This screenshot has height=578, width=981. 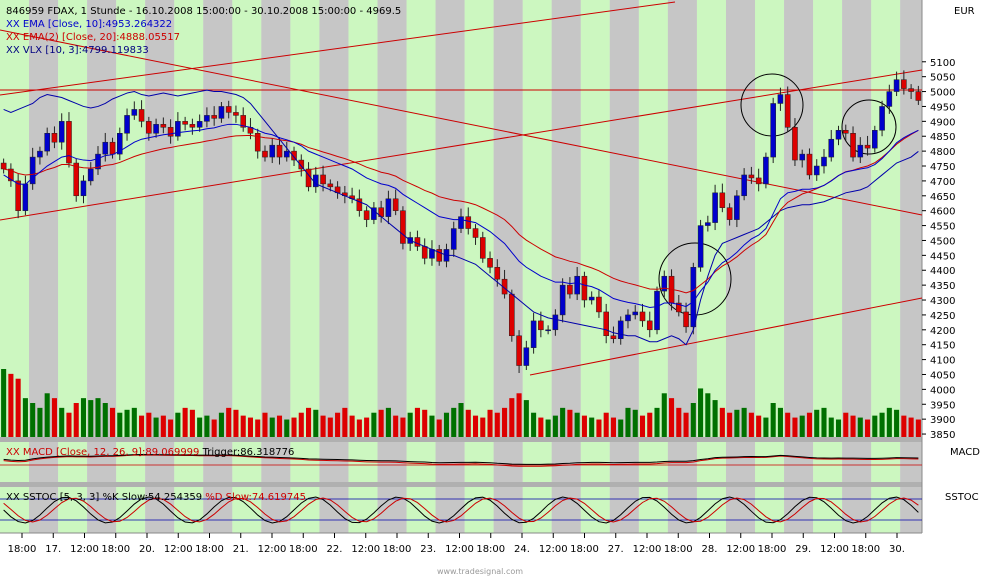 I want to click on trendline-upper-channel, so click(x=338, y=48).